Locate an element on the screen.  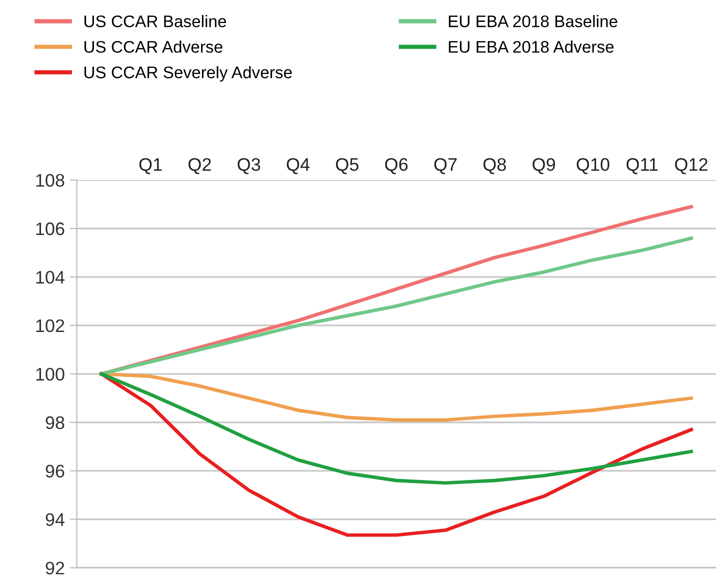
legend-label: EU EBA 2018 Adverse is located at coordinates (531, 46).